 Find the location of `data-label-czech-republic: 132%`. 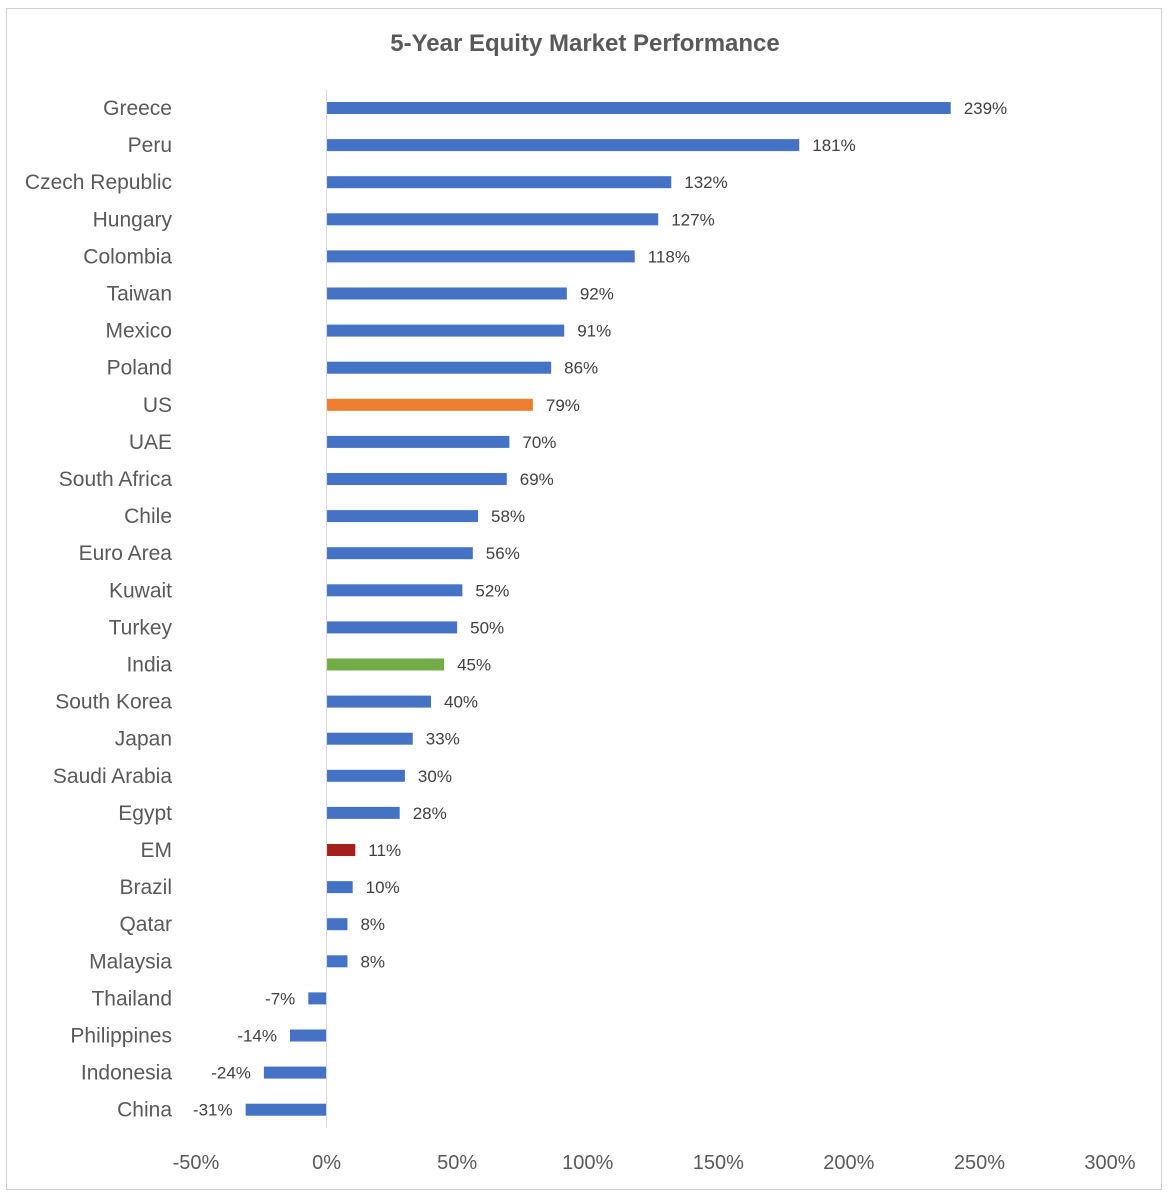

data-label-czech-republic: 132% is located at coordinates (705, 182).